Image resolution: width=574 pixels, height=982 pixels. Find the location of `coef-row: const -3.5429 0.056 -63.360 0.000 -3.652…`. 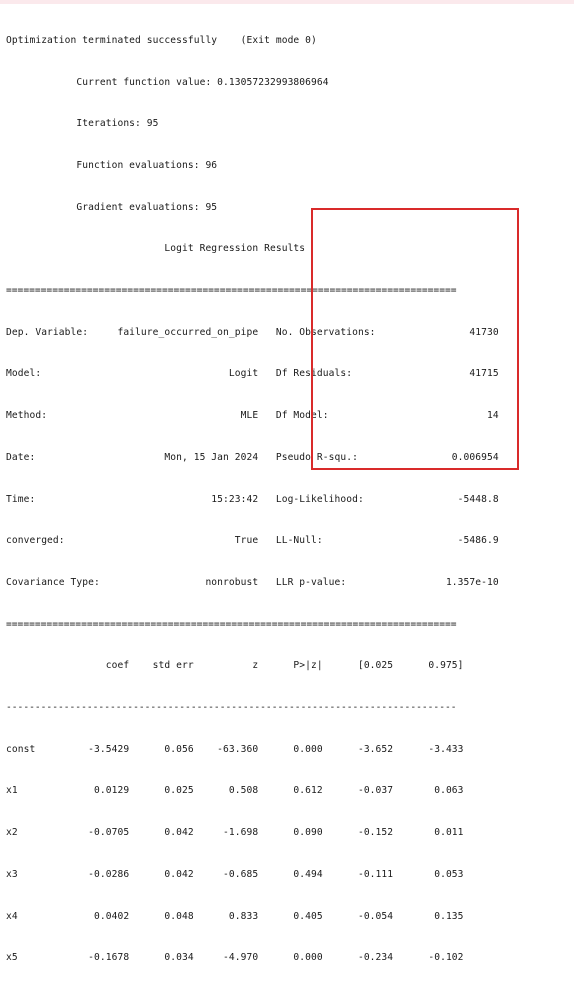

coef-row: const -3.5429 0.056 -63.360 0.000 -3.652… is located at coordinates (235, 749).